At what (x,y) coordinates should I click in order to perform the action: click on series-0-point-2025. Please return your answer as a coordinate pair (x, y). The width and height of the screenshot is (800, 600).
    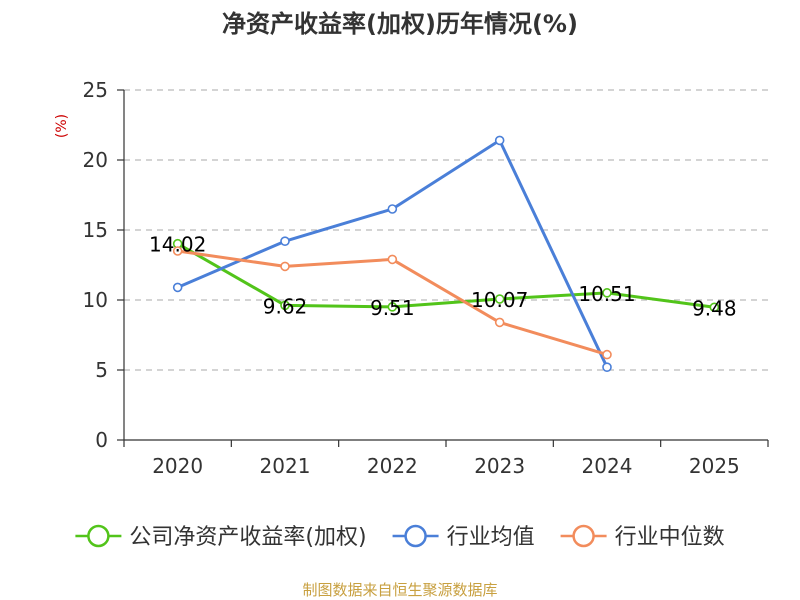
    Looking at the image, I should click on (714, 307).